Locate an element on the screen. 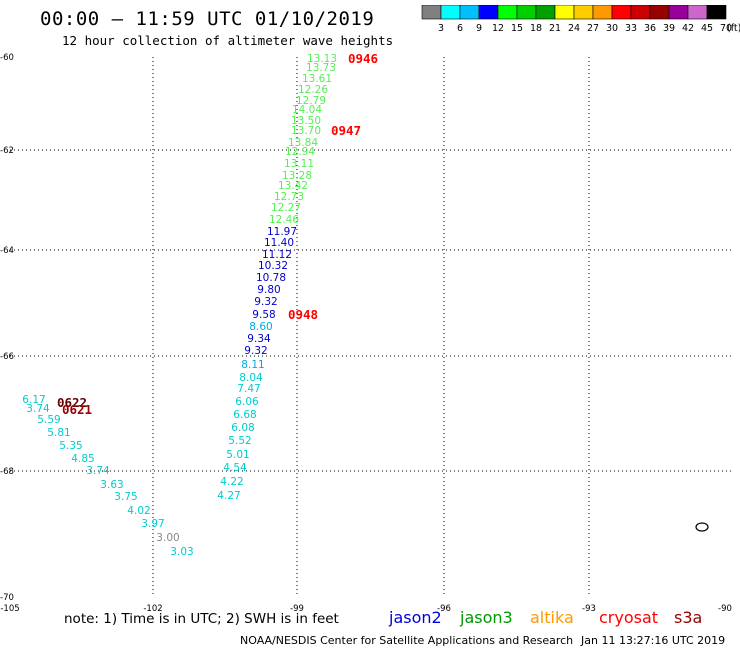  wave-height-label: 4.54 is located at coordinates (235, 468).